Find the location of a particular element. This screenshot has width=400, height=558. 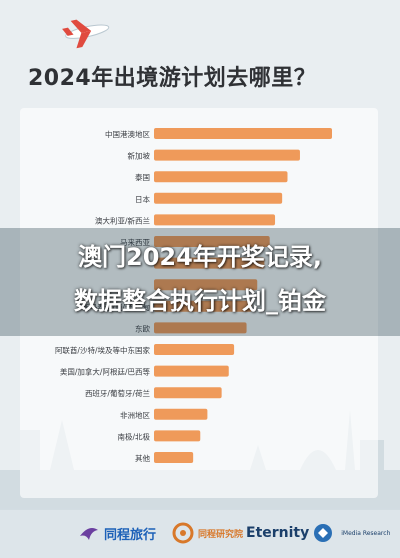

category-label: 西班牙/葡萄牙/荷兰 is located at coordinates (118, 393).